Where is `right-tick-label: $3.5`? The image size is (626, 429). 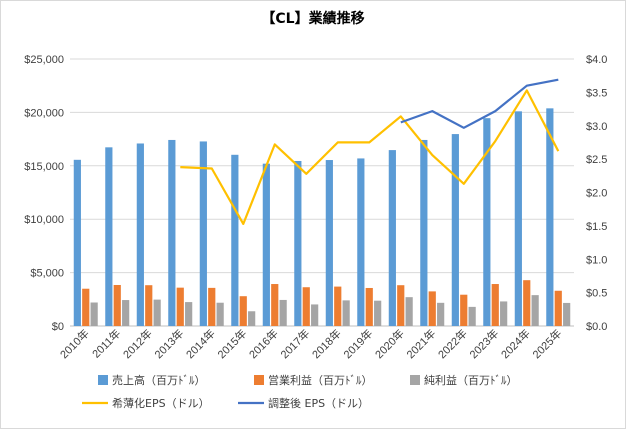 right-tick-label: $3.5 is located at coordinates (596, 93).